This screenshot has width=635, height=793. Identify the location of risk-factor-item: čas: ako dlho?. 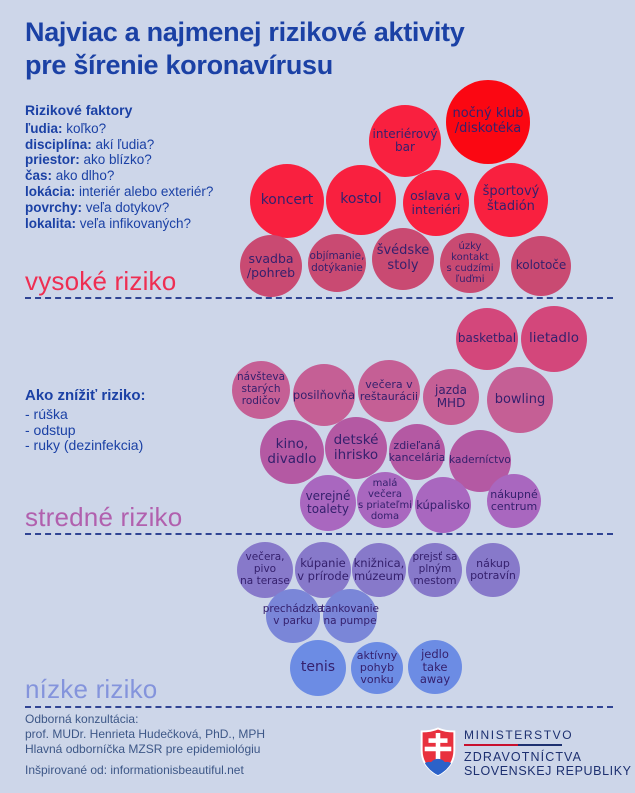
(70, 176).